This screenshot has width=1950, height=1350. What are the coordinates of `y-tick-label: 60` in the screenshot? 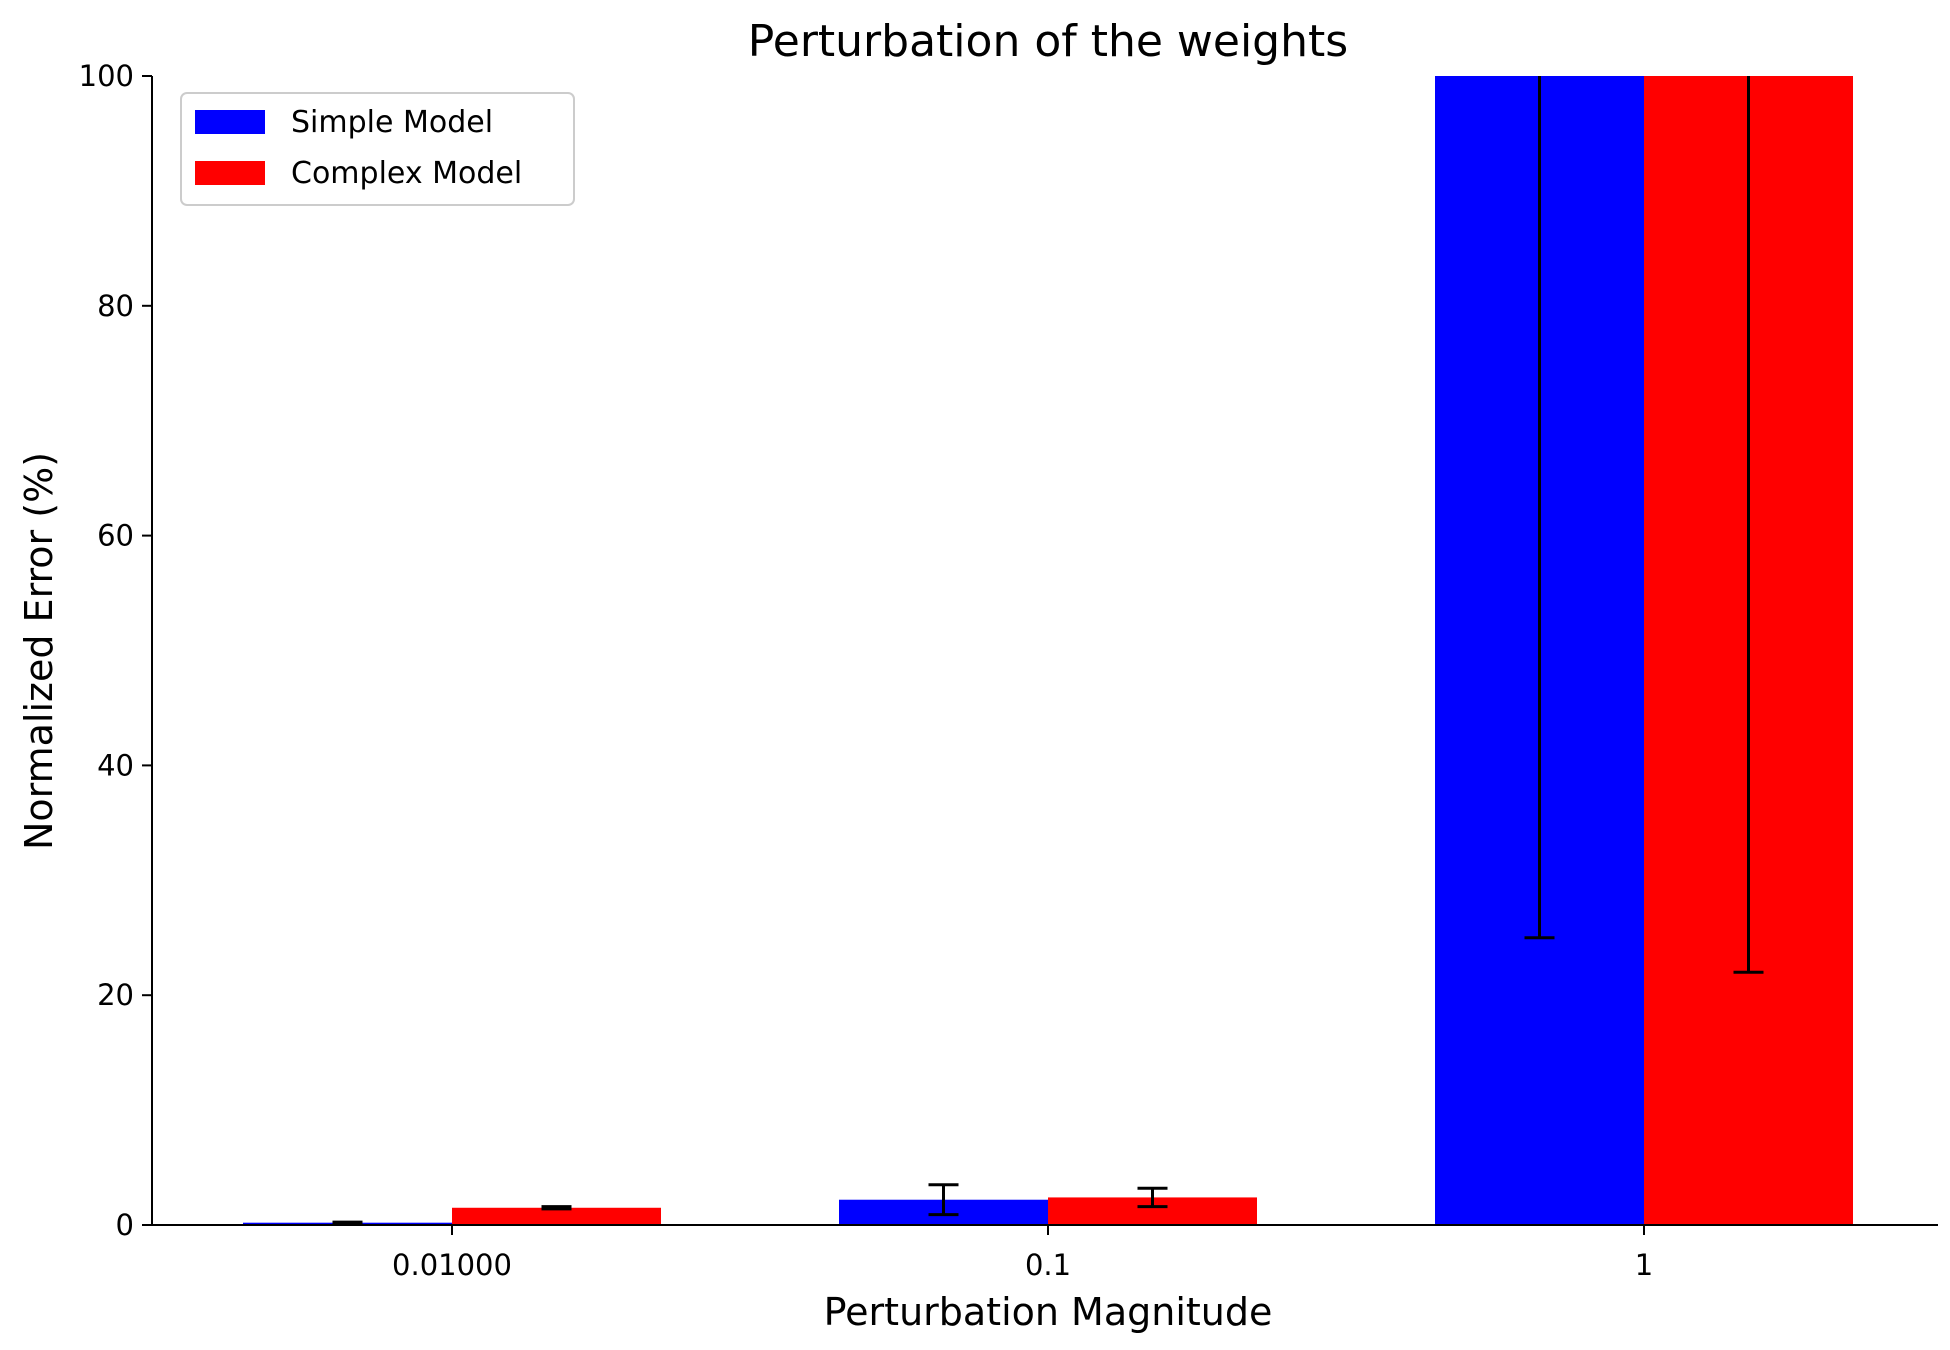 It's located at (115, 536).